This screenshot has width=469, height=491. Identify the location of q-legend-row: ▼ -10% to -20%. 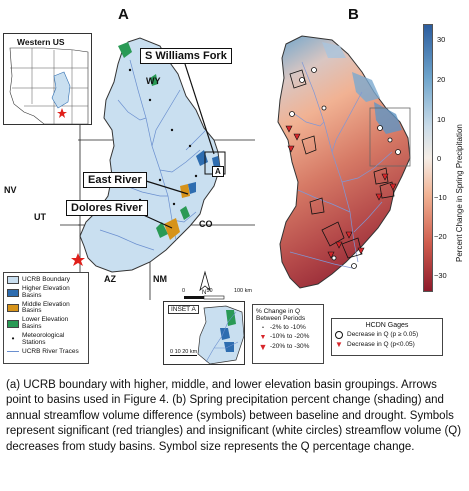
(288, 337).